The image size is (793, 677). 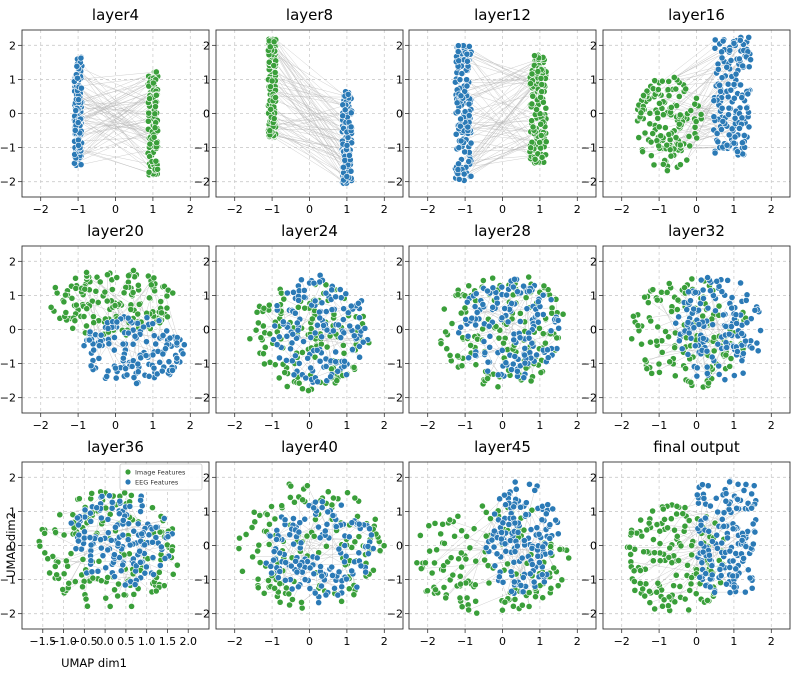 What do you see at coordinates (12, 114) in the screenshot?
I see `y-tick-label: 0` at bounding box center [12, 114].